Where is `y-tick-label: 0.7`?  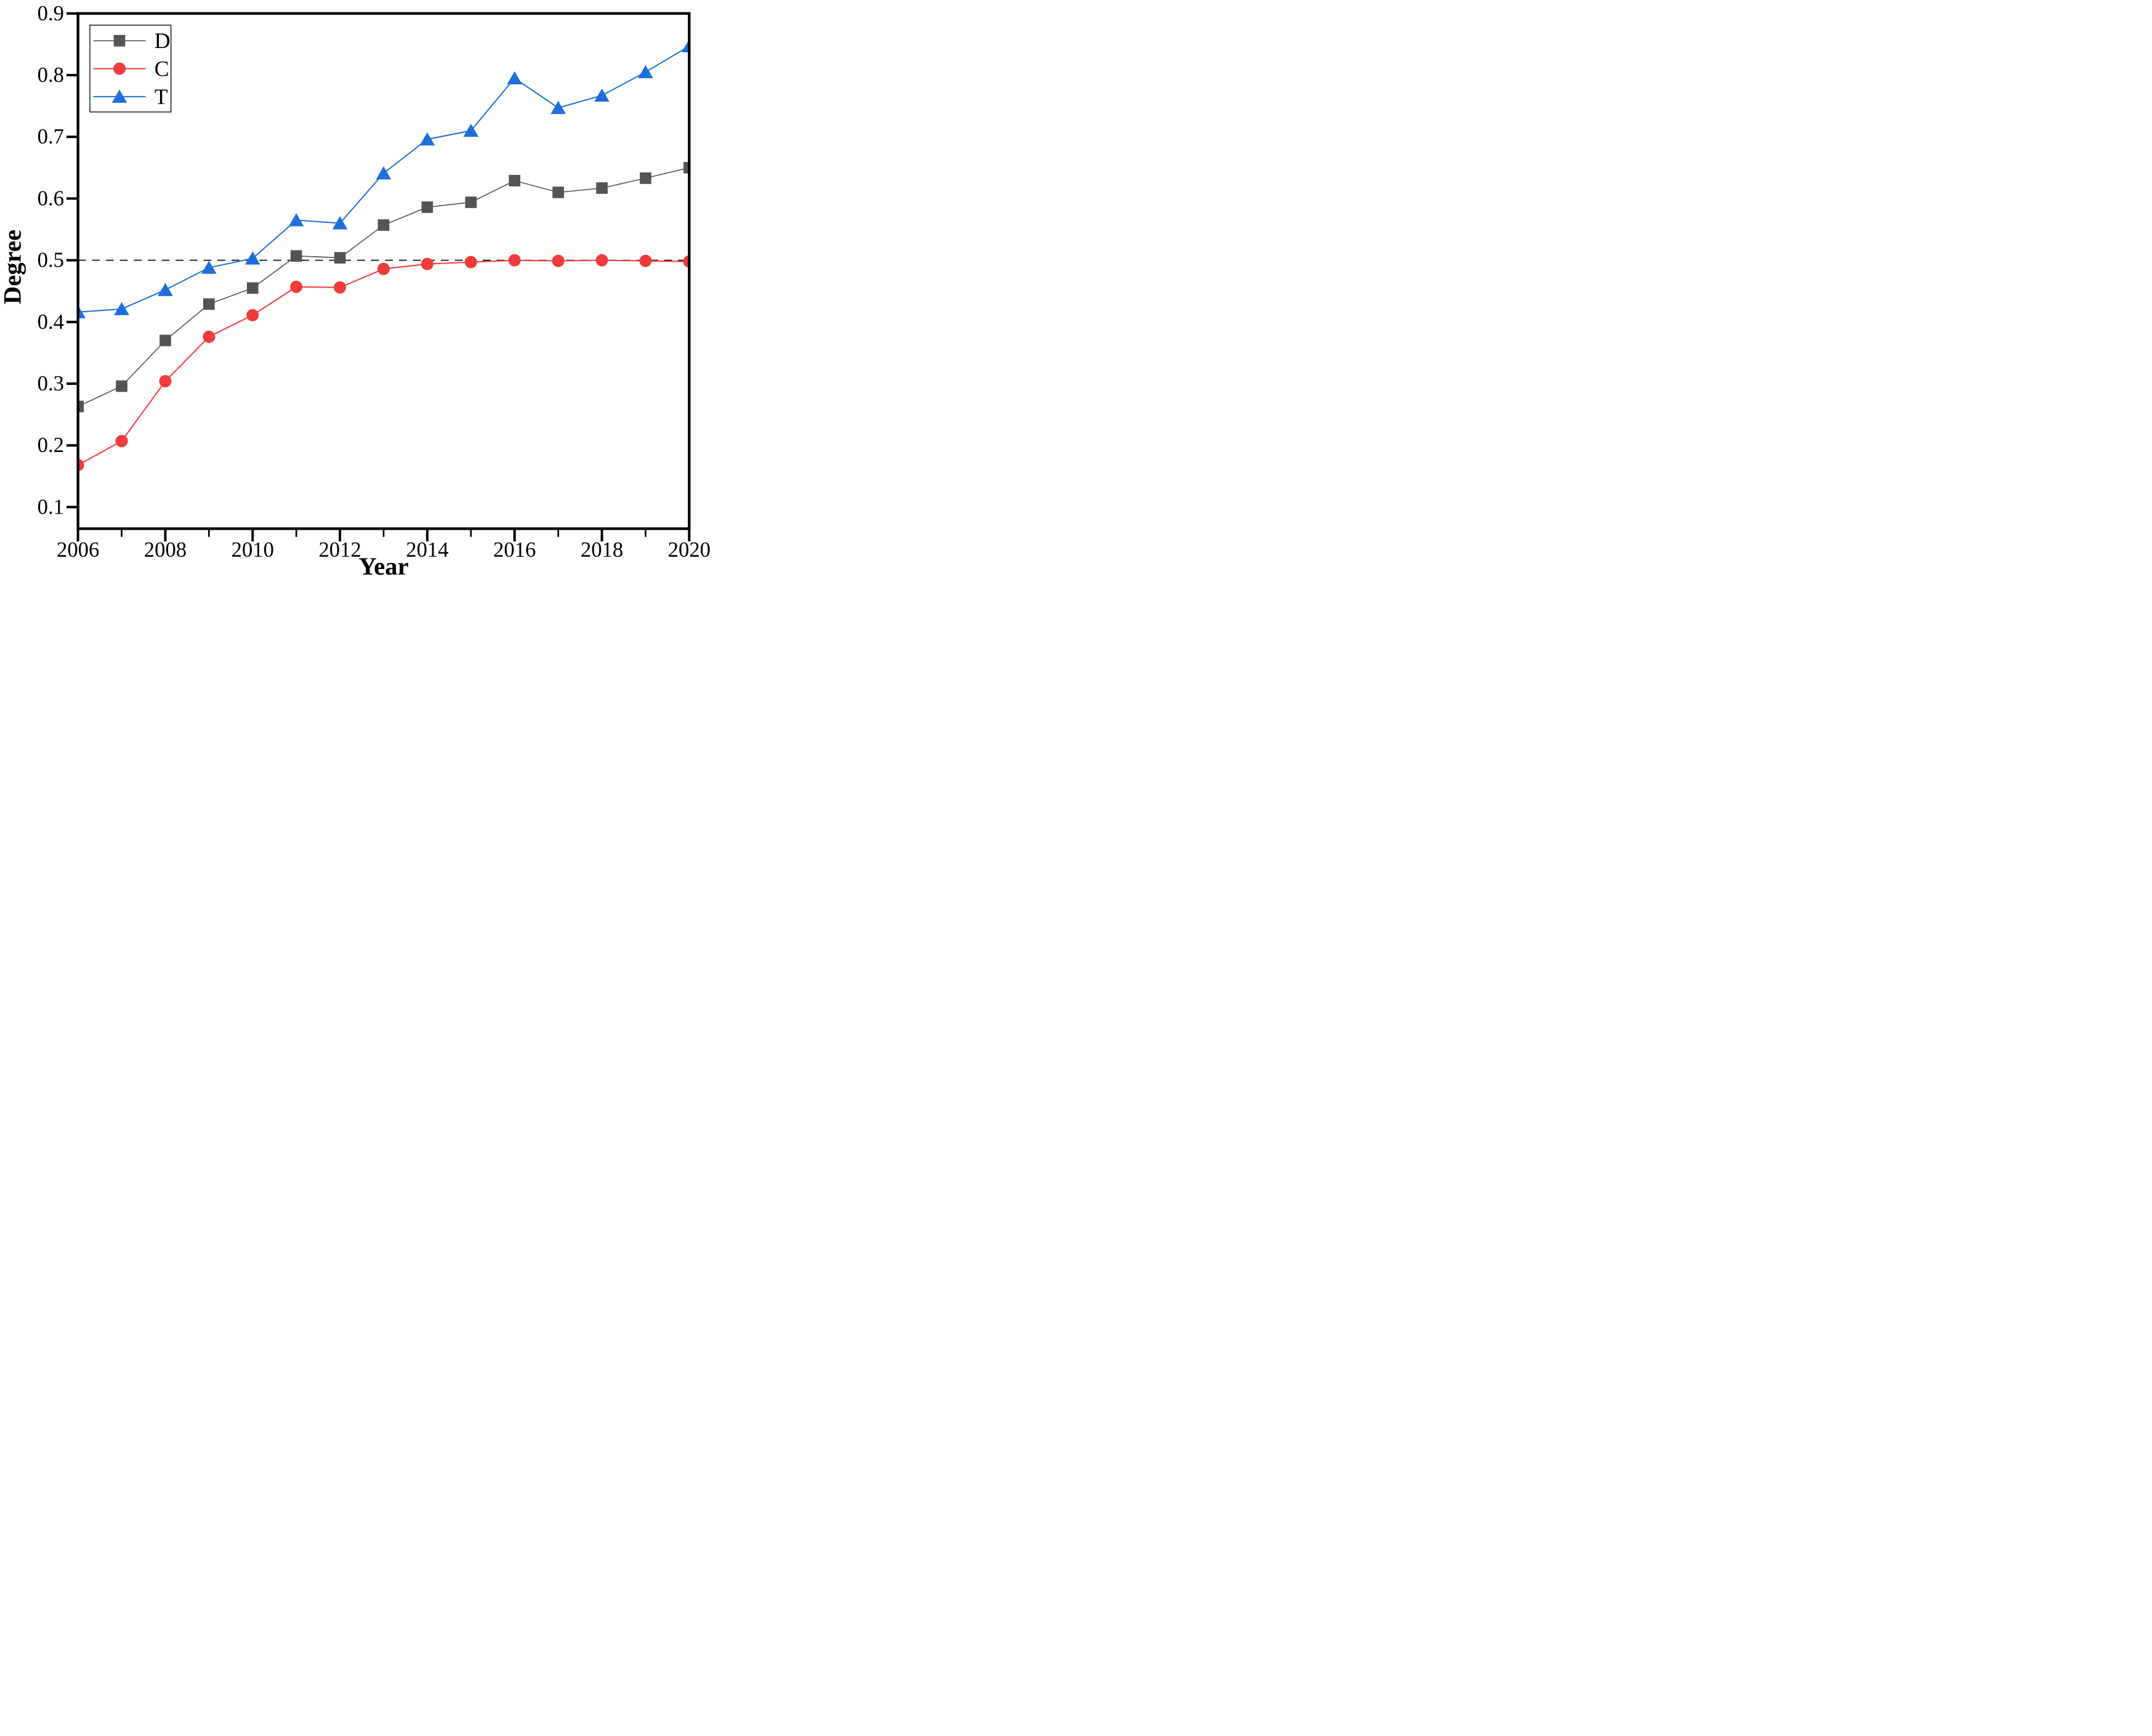 y-tick-label: 0.7 is located at coordinates (51, 136).